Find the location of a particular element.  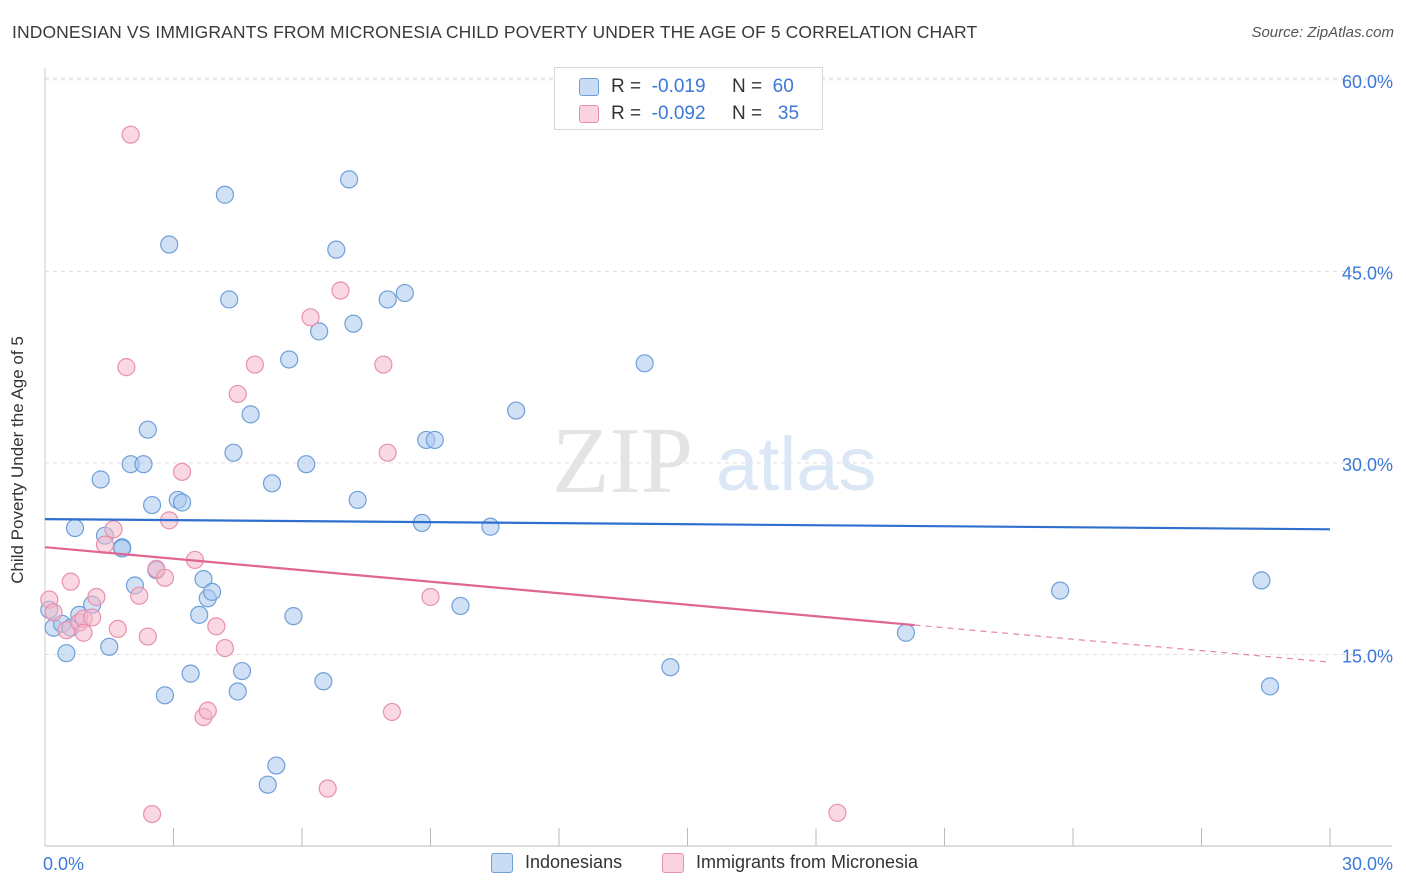

y-tick-label: 15.0% is located at coordinates (1367, 656).